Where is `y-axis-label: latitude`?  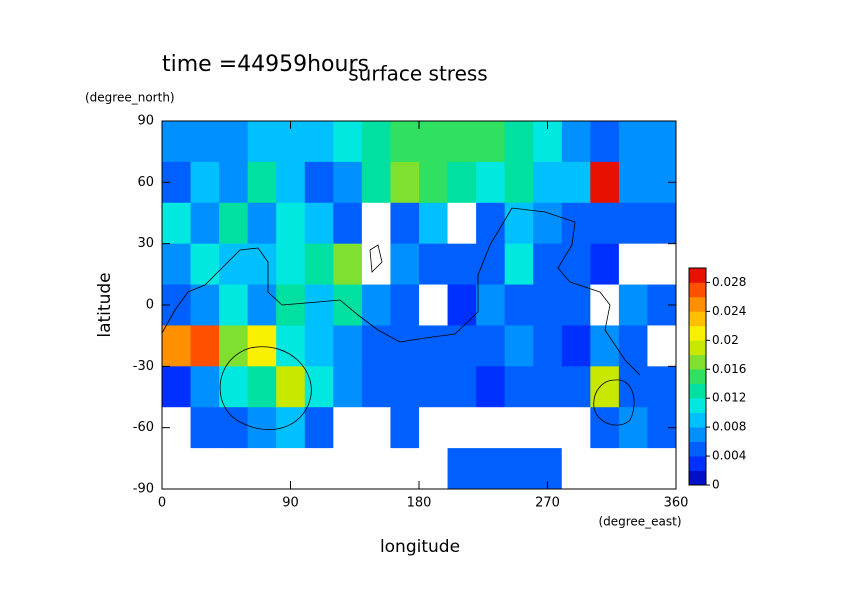
y-axis-label: latitude is located at coordinates (105, 304).